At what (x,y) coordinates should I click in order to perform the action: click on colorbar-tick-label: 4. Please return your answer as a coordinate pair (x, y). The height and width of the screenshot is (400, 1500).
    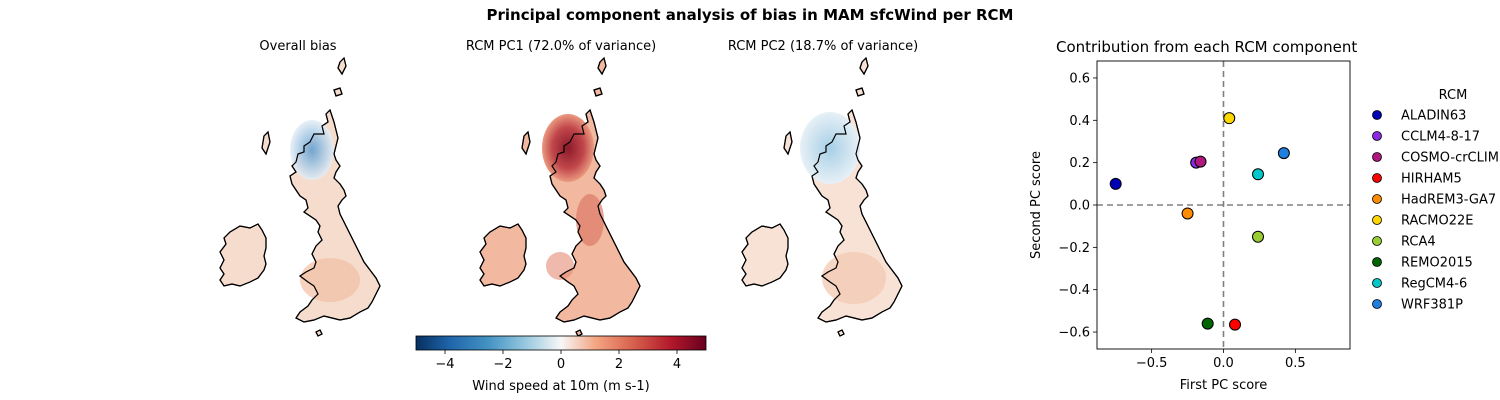
    Looking at the image, I should click on (677, 364).